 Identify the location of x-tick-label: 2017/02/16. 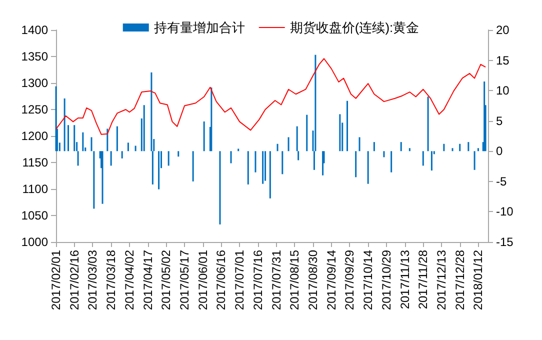
(74, 280).